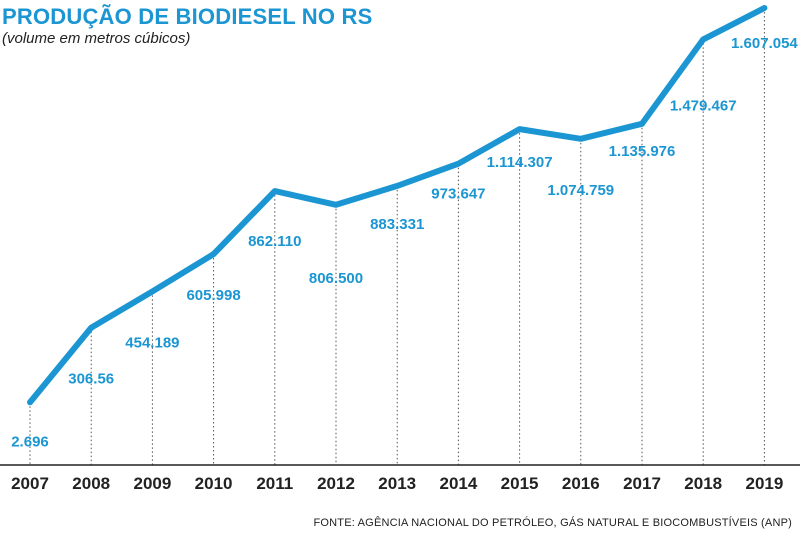 This screenshot has height=534, width=800. I want to click on data-label-2017: 1.135.976, so click(642, 151).